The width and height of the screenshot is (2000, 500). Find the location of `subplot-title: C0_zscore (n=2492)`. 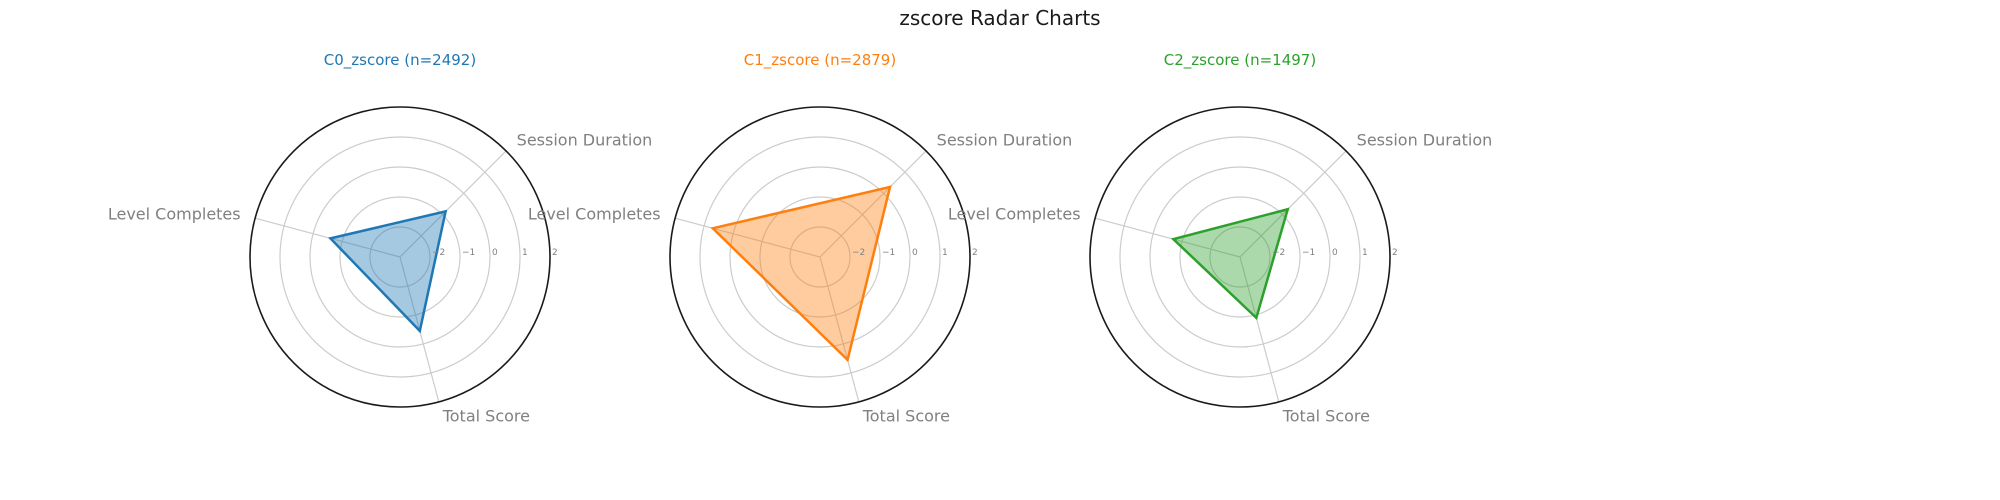

subplot-title: C0_zscore (n=2492) is located at coordinates (400, 60).